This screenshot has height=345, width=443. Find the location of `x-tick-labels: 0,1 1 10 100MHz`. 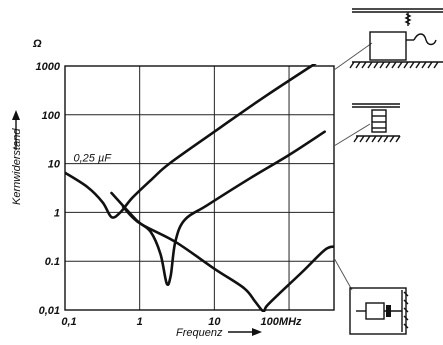

x-tick-labels: 0,1 1 10 100MHz is located at coordinates (181, 322).